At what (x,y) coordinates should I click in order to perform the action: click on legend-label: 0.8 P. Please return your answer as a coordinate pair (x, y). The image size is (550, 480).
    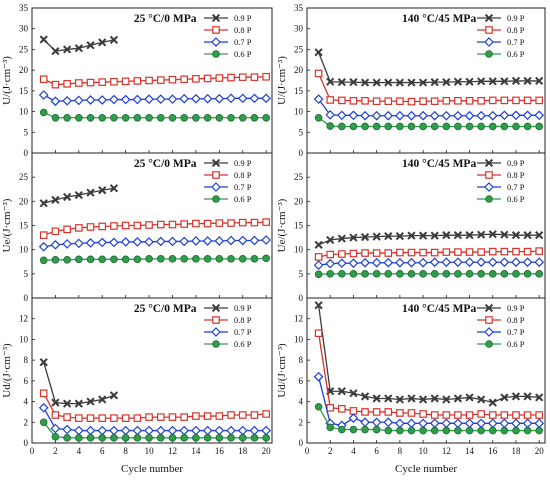
    Looking at the image, I should click on (243, 320).